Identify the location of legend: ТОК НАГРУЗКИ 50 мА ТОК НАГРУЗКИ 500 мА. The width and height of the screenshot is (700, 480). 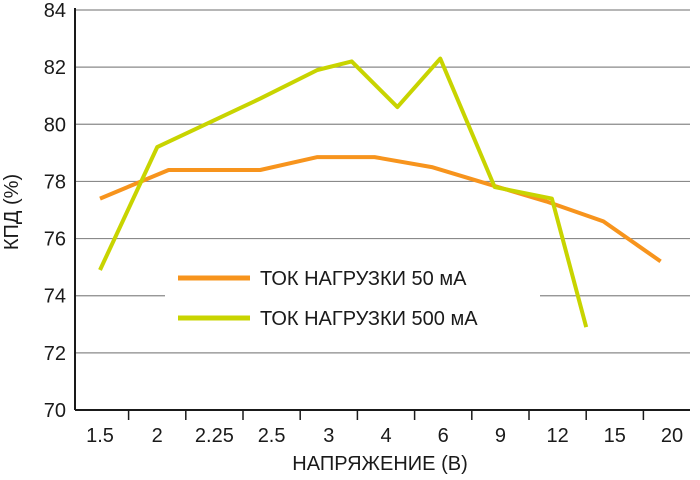
(352, 298).